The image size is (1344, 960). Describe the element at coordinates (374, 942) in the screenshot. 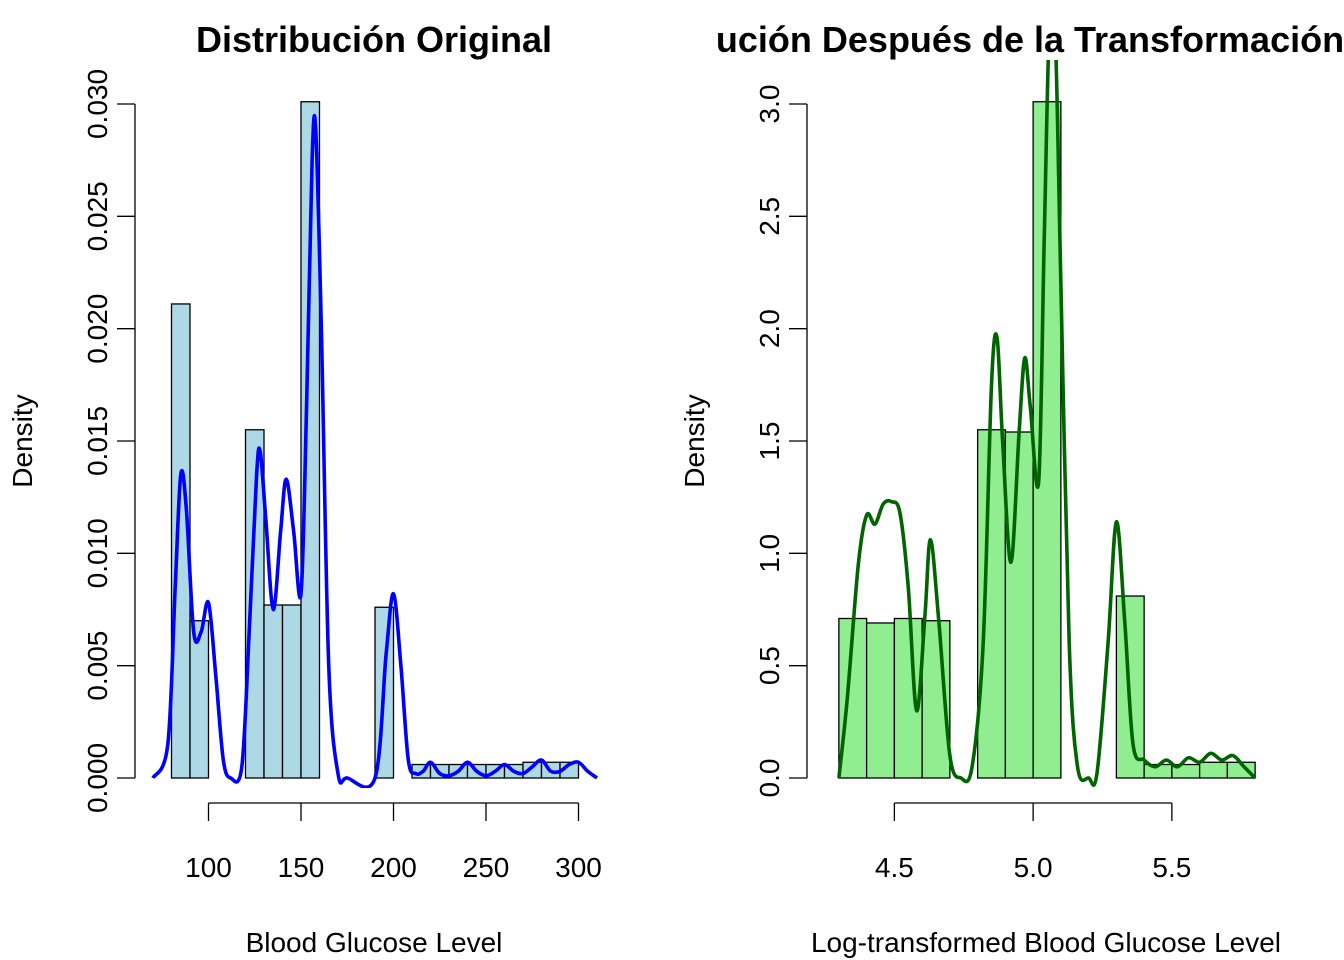

I see `x-axis-label: Blood Glucose Level` at that location.